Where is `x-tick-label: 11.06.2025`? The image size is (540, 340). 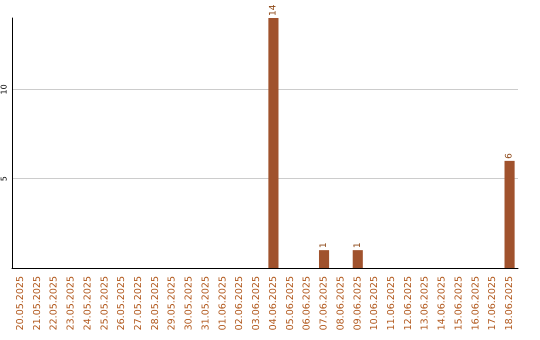 x-tick-label: 11.06.2025 is located at coordinates (391, 303).